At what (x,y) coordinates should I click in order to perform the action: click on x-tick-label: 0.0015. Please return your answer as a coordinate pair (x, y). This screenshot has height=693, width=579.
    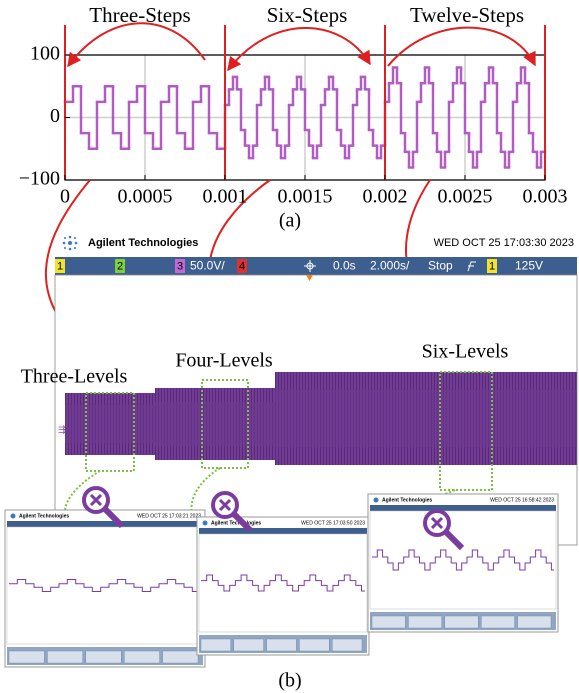
    Looking at the image, I should click on (305, 197).